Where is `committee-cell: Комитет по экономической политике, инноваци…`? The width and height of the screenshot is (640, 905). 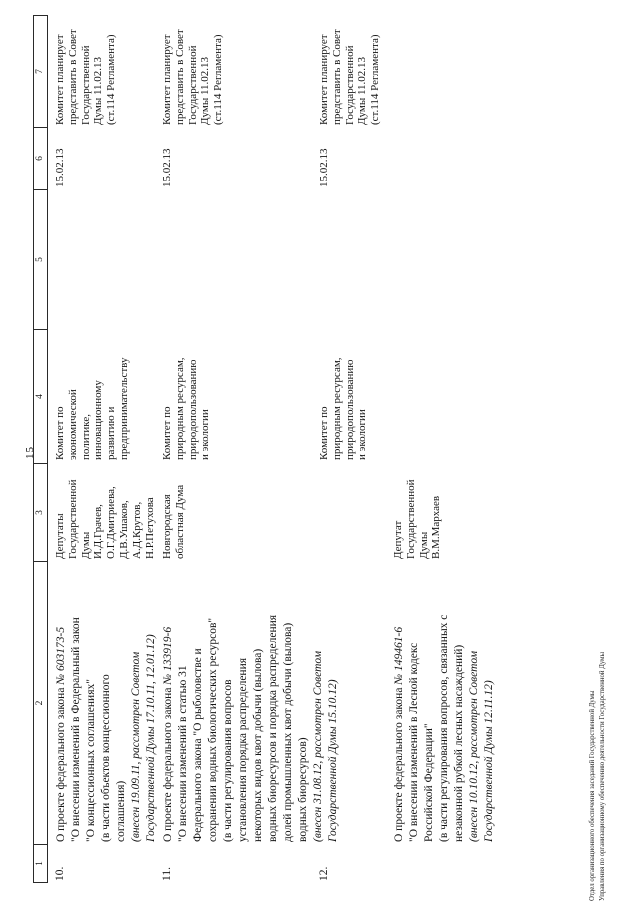 committee-cell: Комитет по экономической политике, инноваци… is located at coordinates (92, 395).